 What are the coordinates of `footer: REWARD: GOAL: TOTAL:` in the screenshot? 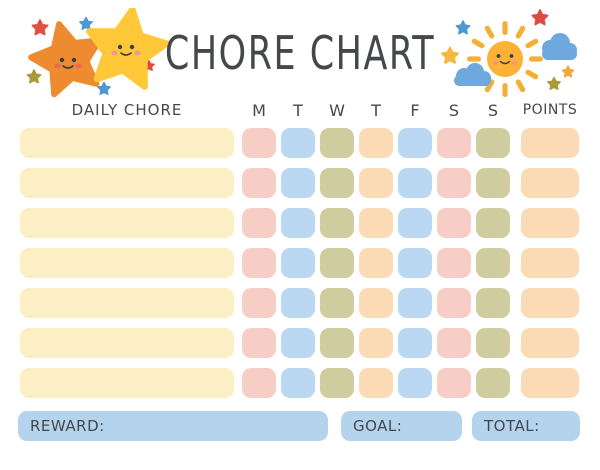 It's located at (299, 426).